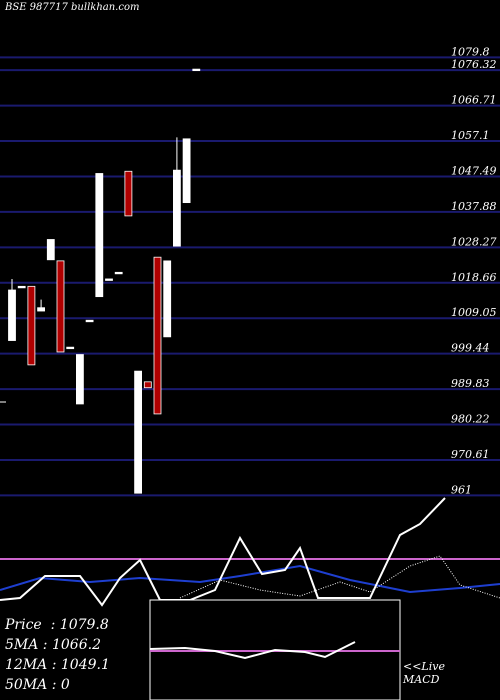 The width and height of the screenshot is (500, 700). I want to click on ma50-label: 50MA, so click(26, 685).